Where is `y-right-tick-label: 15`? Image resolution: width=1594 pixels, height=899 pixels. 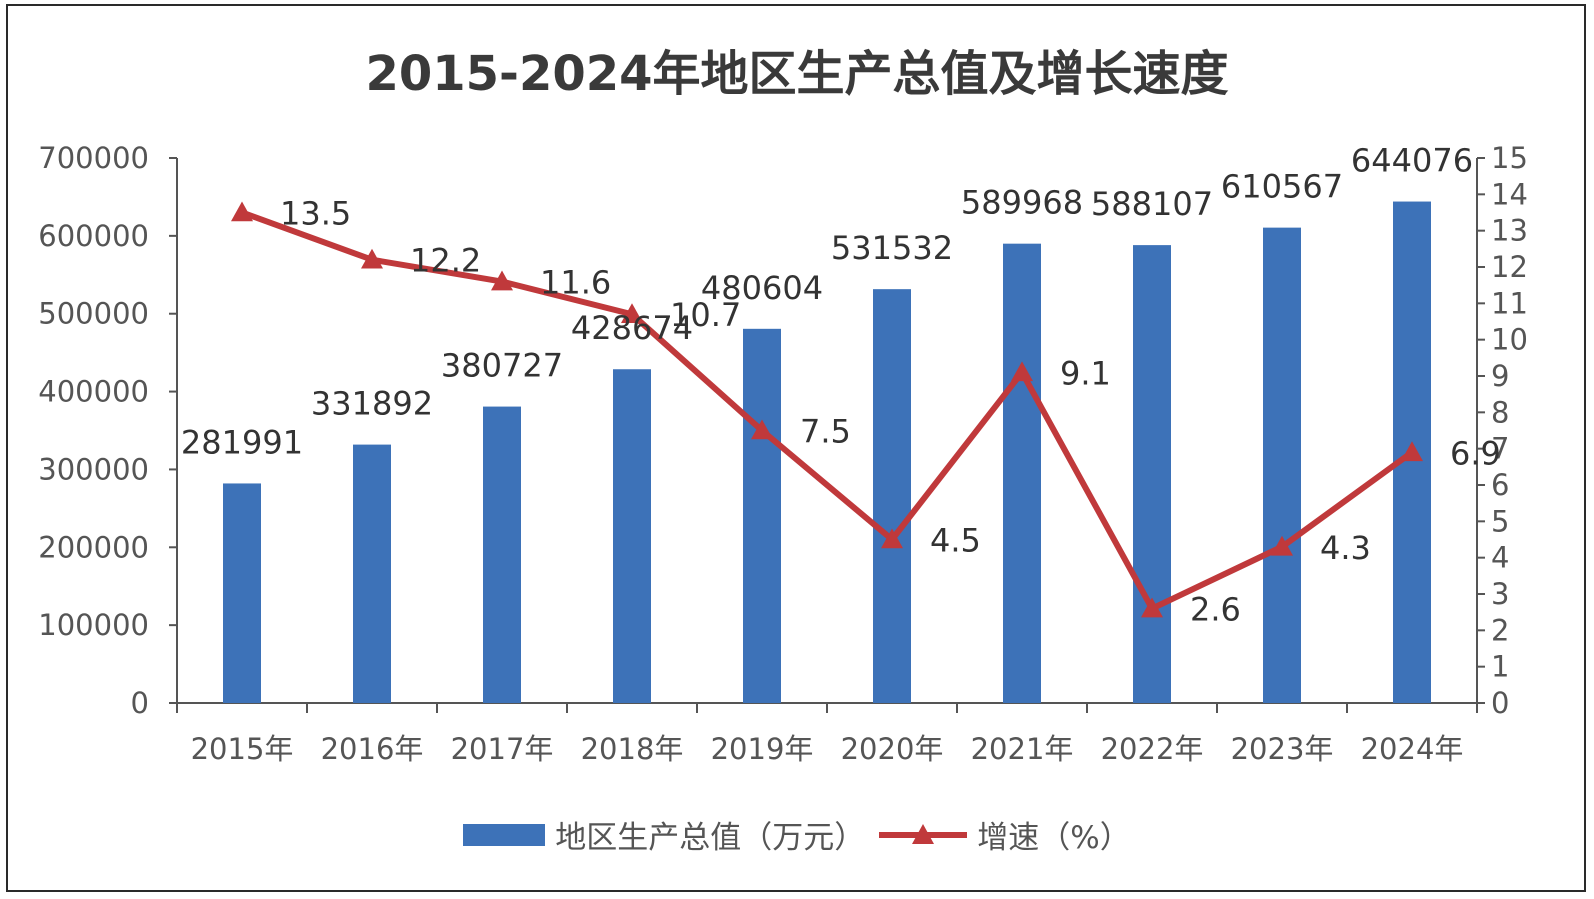 y-right-tick-label: 15 is located at coordinates (1509, 158).